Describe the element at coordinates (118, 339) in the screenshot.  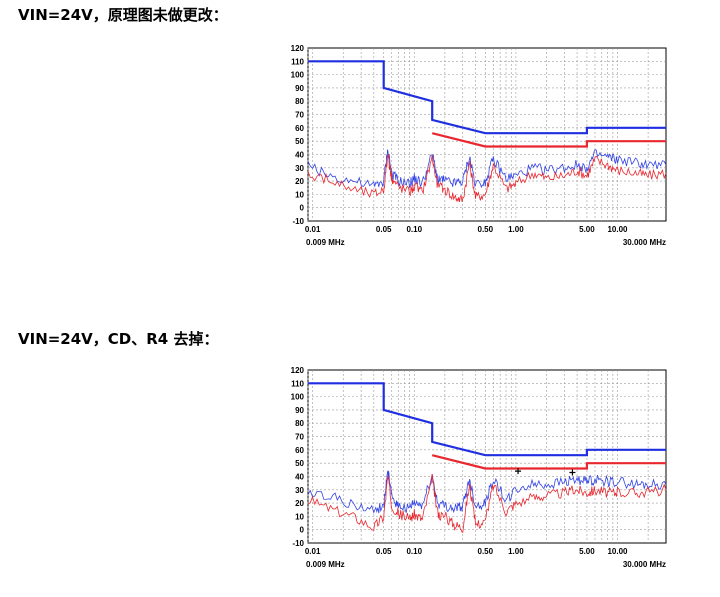
I see `section-heading-modified: VIN=24V，CD、R4 去掉：` at that location.